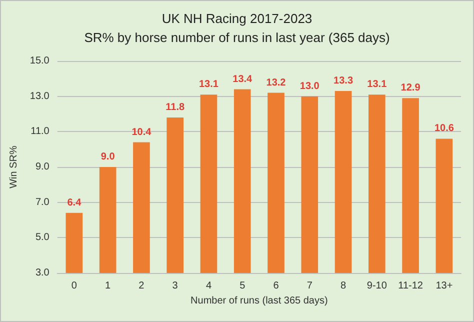  Describe the element at coordinates (444, 286) in the screenshot. I see `x-tick-label: 13+` at that location.